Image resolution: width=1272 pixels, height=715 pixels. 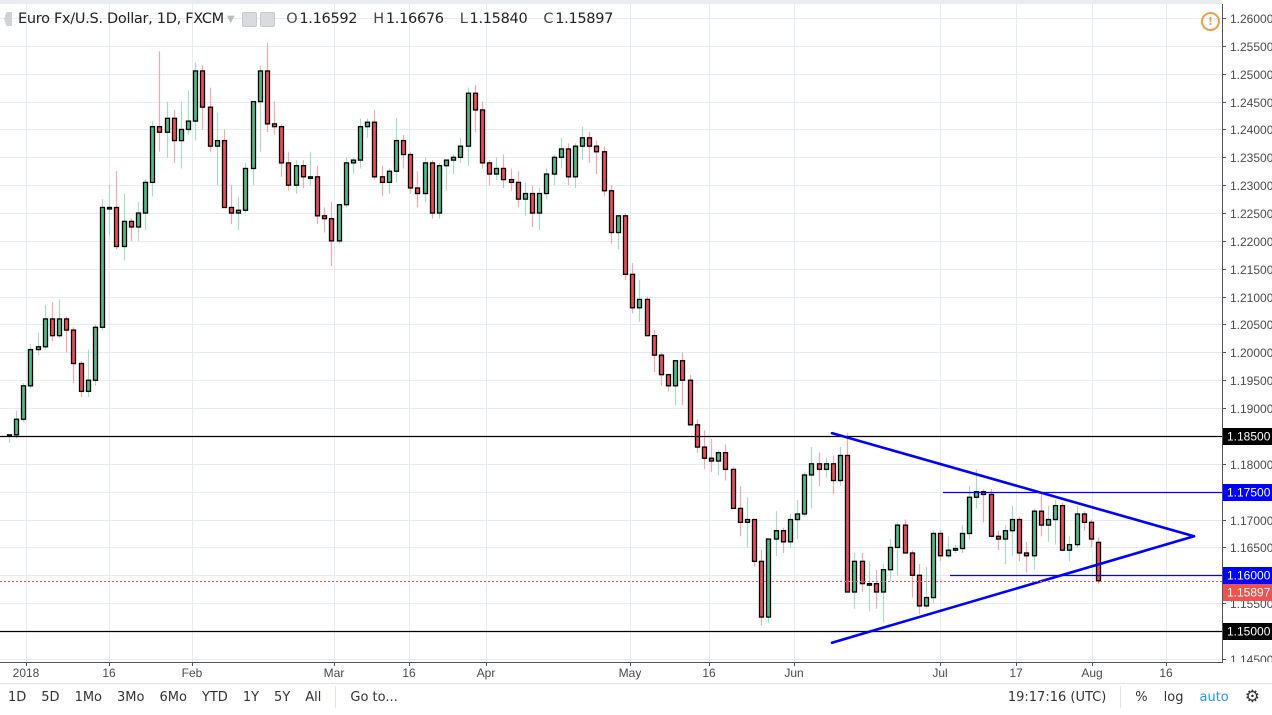 What do you see at coordinates (17, 697) in the screenshot?
I see `range-1d: 1D` at bounding box center [17, 697].